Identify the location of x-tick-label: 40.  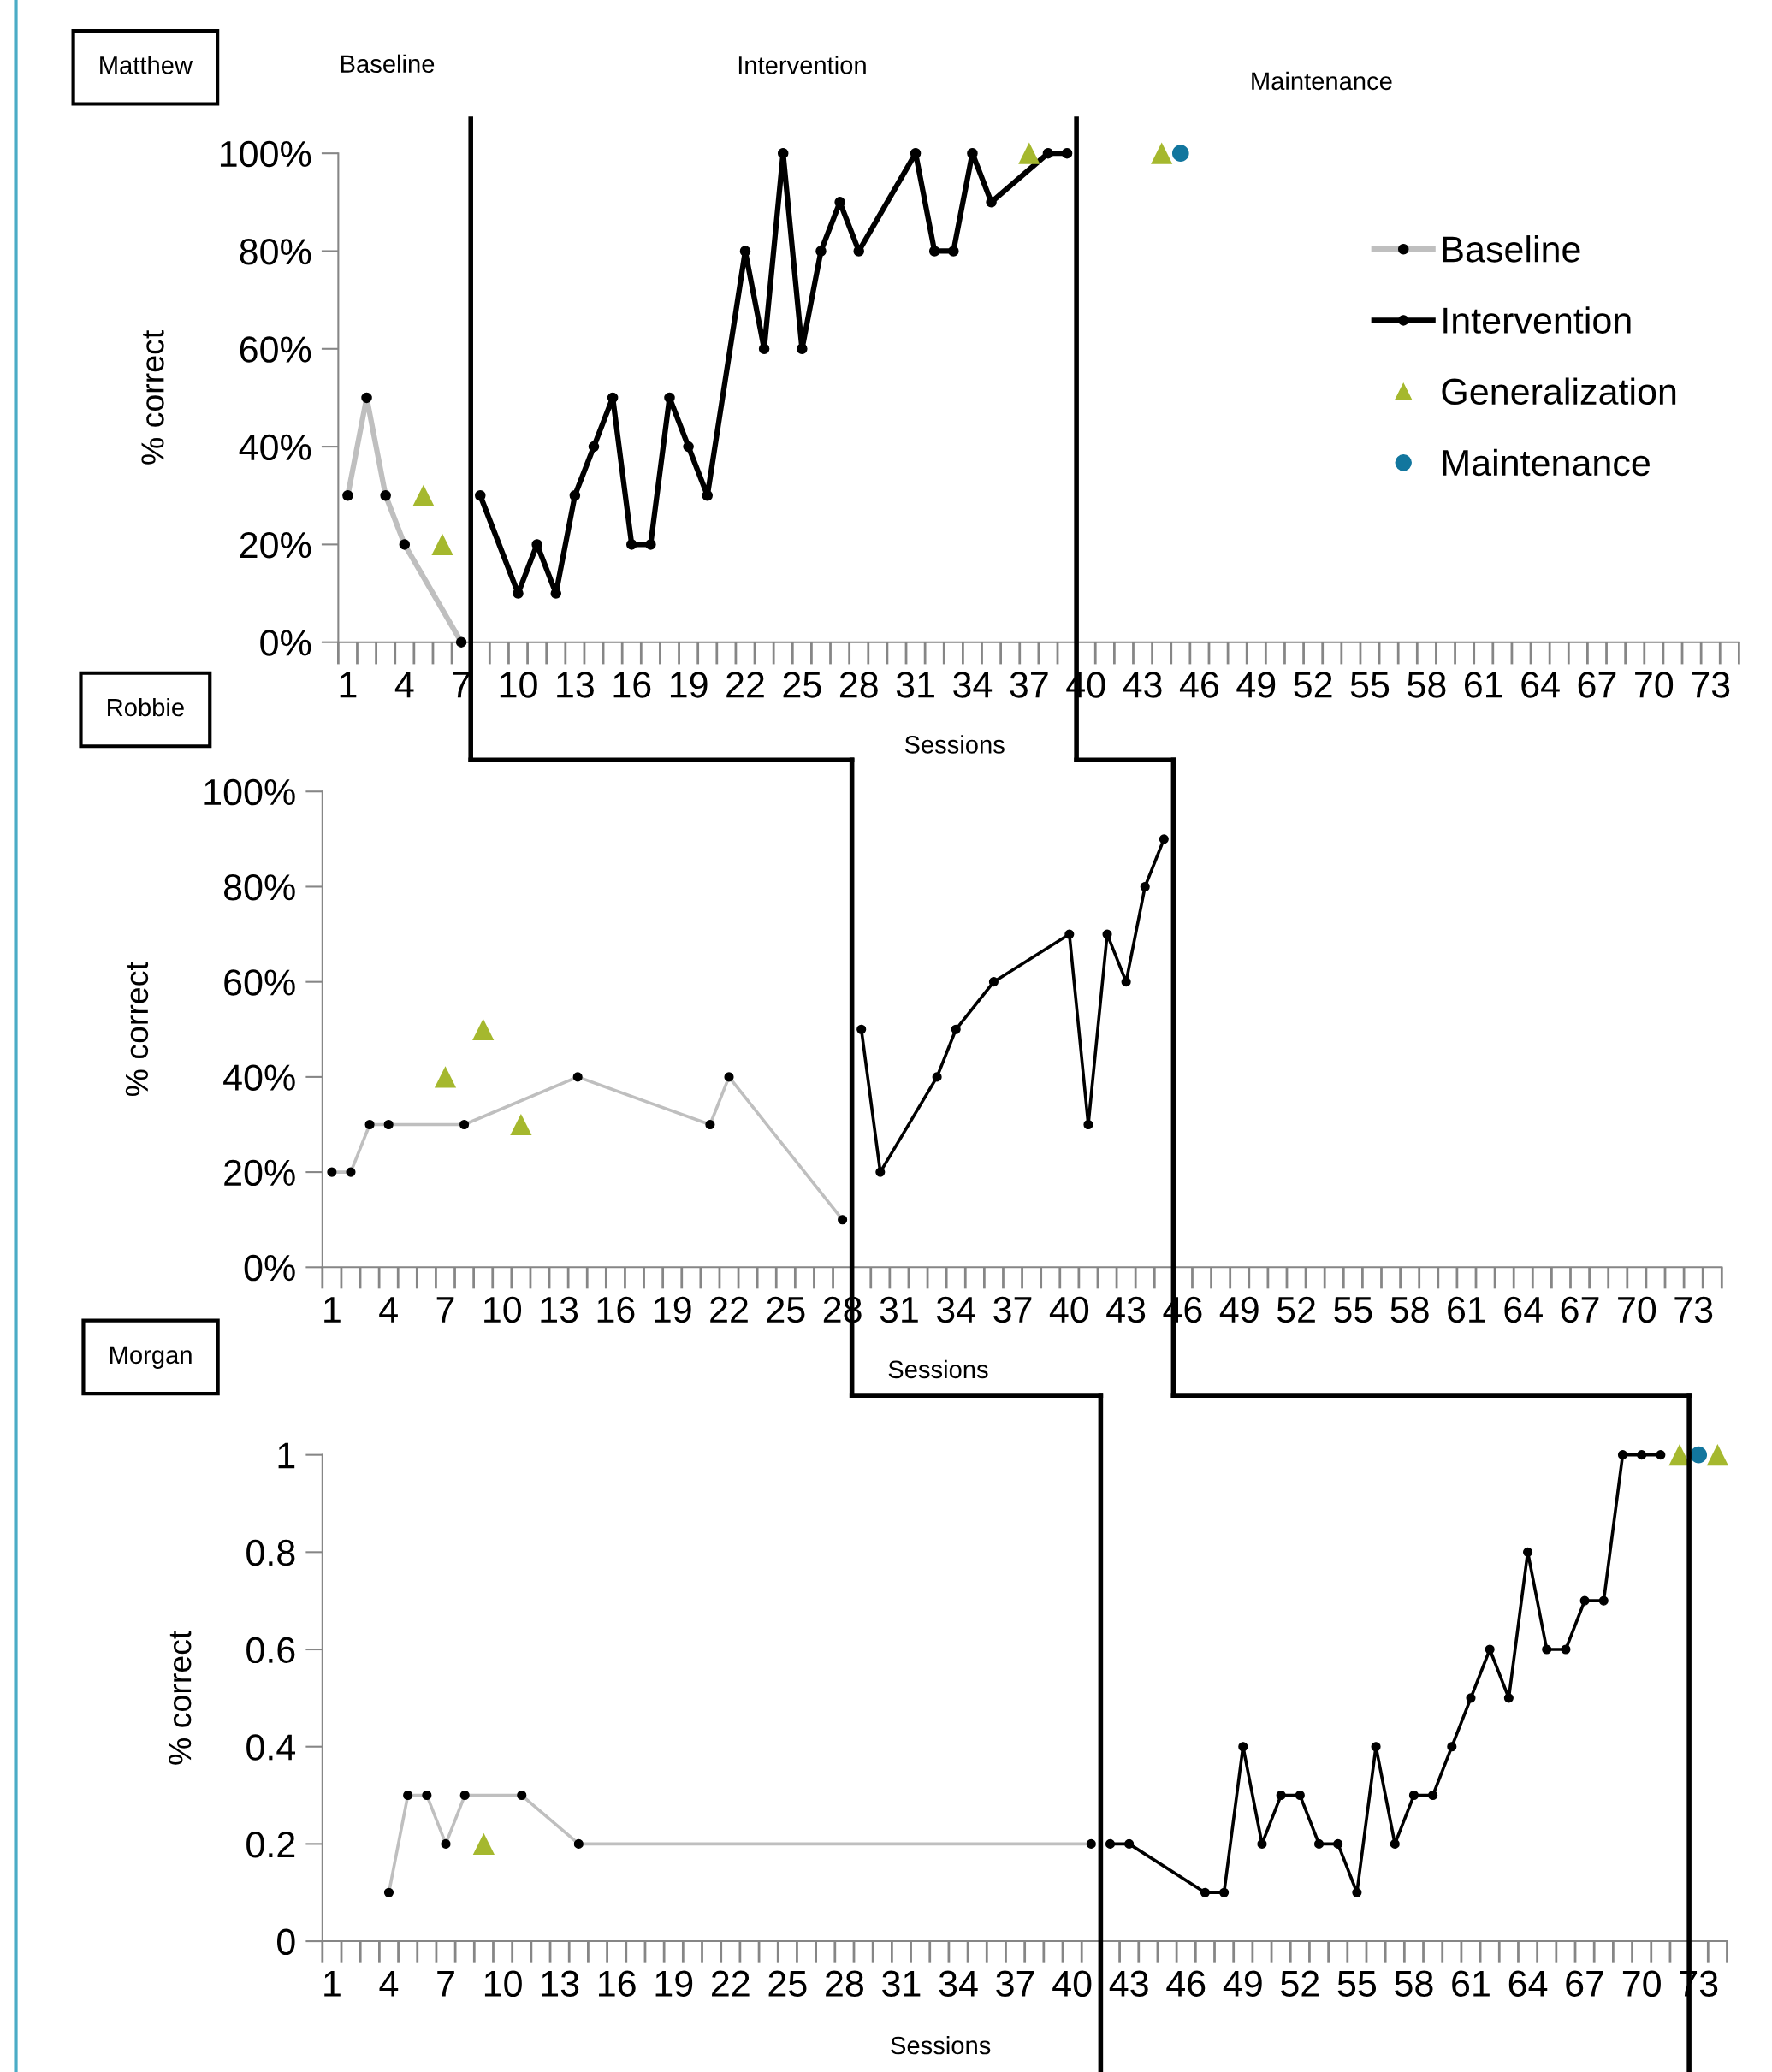
(1072, 1984).